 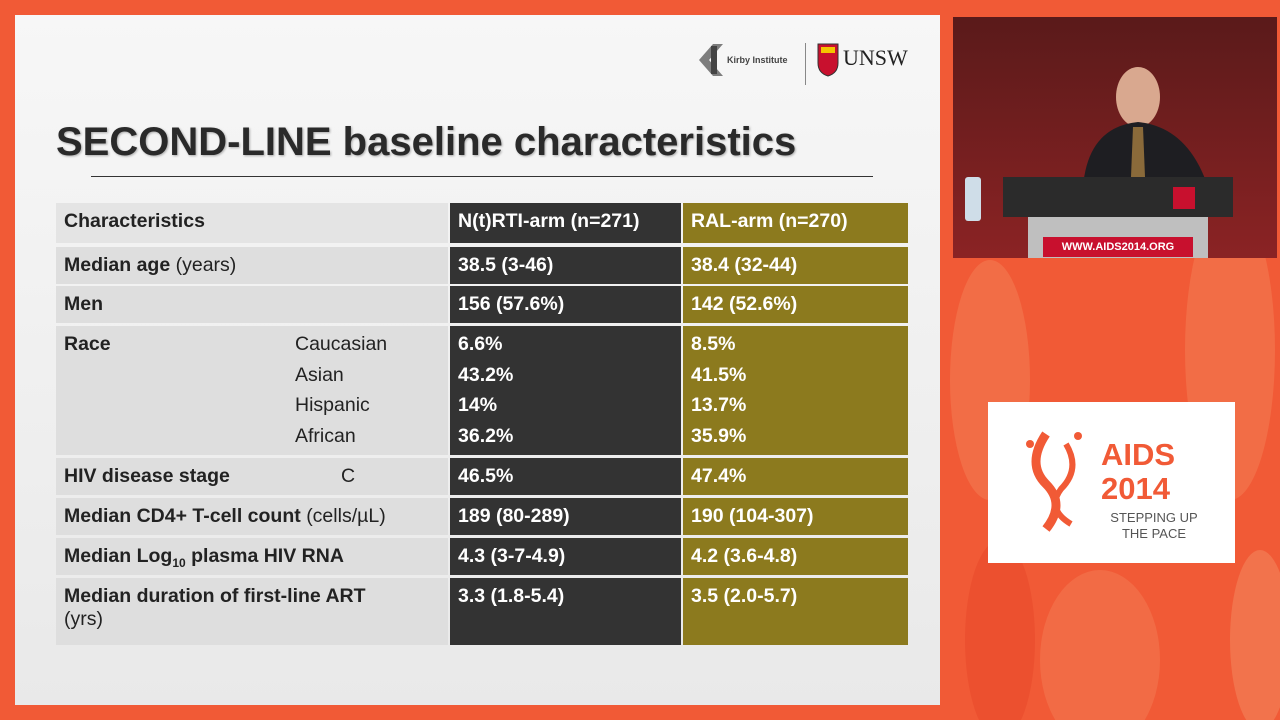 What do you see at coordinates (346, 516) in the screenshot?
I see `label-note: (cells/µL)` at bounding box center [346, 516].